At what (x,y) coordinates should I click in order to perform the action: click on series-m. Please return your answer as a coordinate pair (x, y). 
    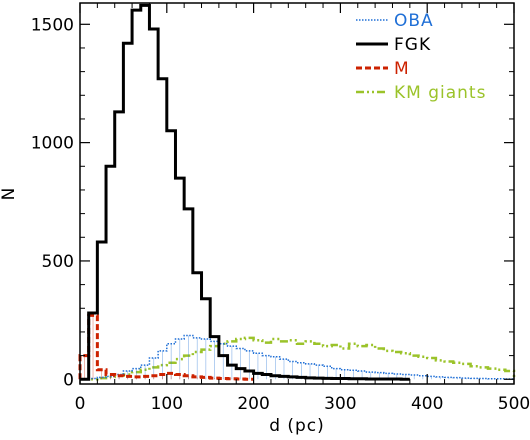
    Looking at the image, I should click on (166, 347).